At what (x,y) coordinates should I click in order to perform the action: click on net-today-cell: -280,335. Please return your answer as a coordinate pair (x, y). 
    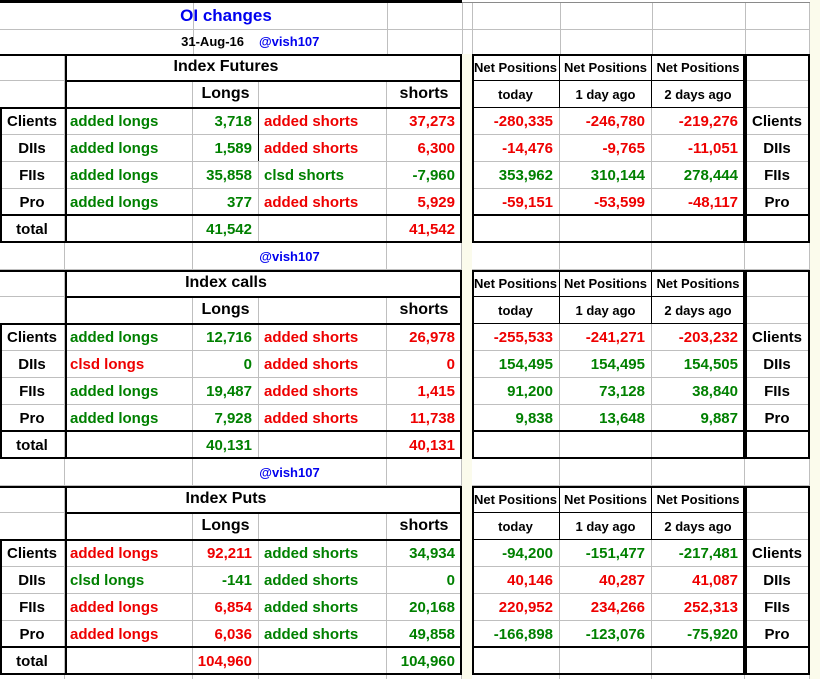
    Looking at the image, I should click on (516, 121).